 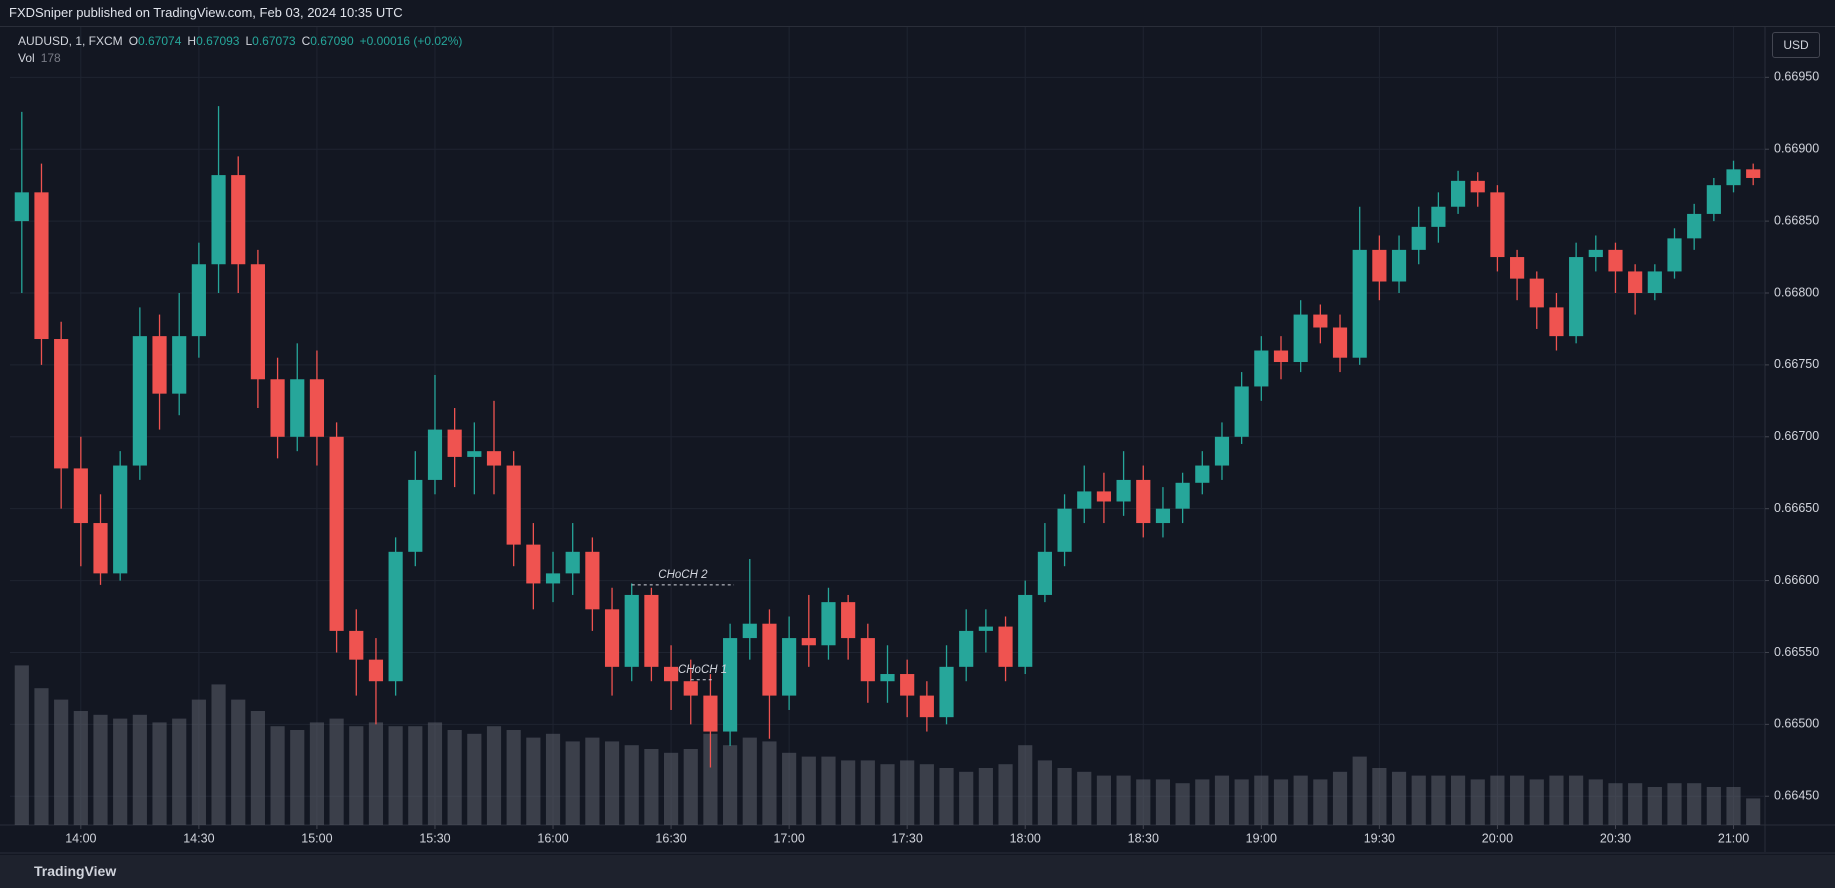 I want to click on brand: TradingView, so click(x=75, y=871).